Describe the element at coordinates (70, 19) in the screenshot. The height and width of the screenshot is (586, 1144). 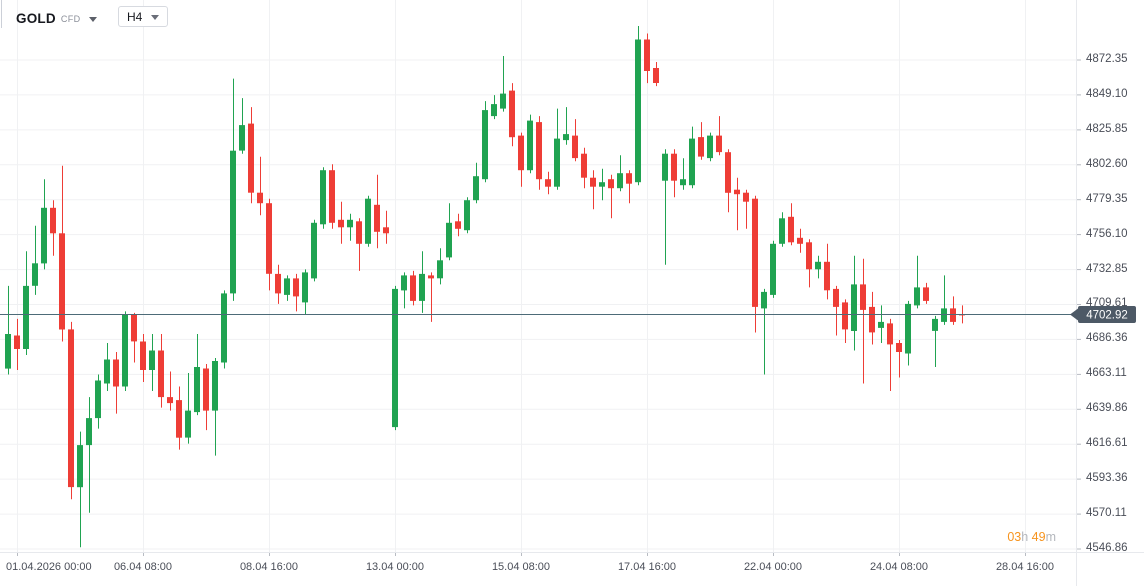
I see `instrument-type-label: CFD` at that location.